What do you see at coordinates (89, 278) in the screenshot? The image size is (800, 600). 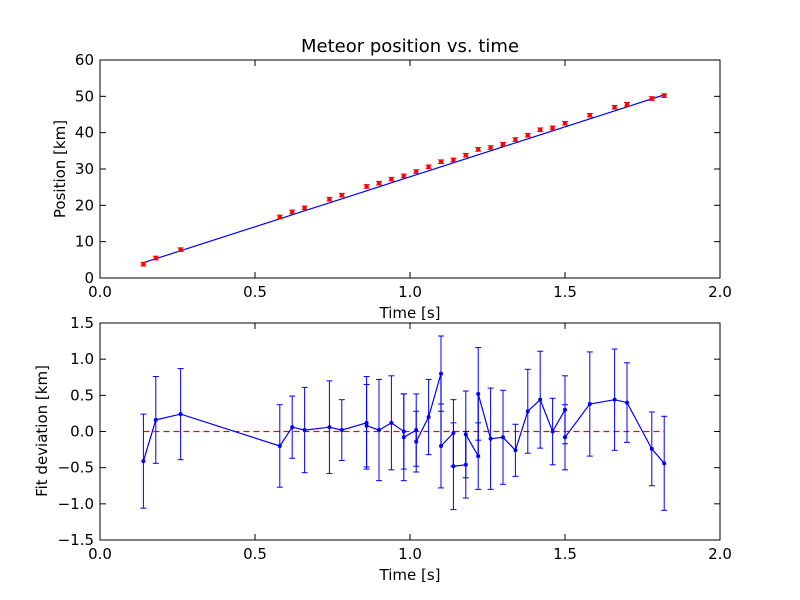 I see `y-tick-label: 0` at bounding box center [89, 278].